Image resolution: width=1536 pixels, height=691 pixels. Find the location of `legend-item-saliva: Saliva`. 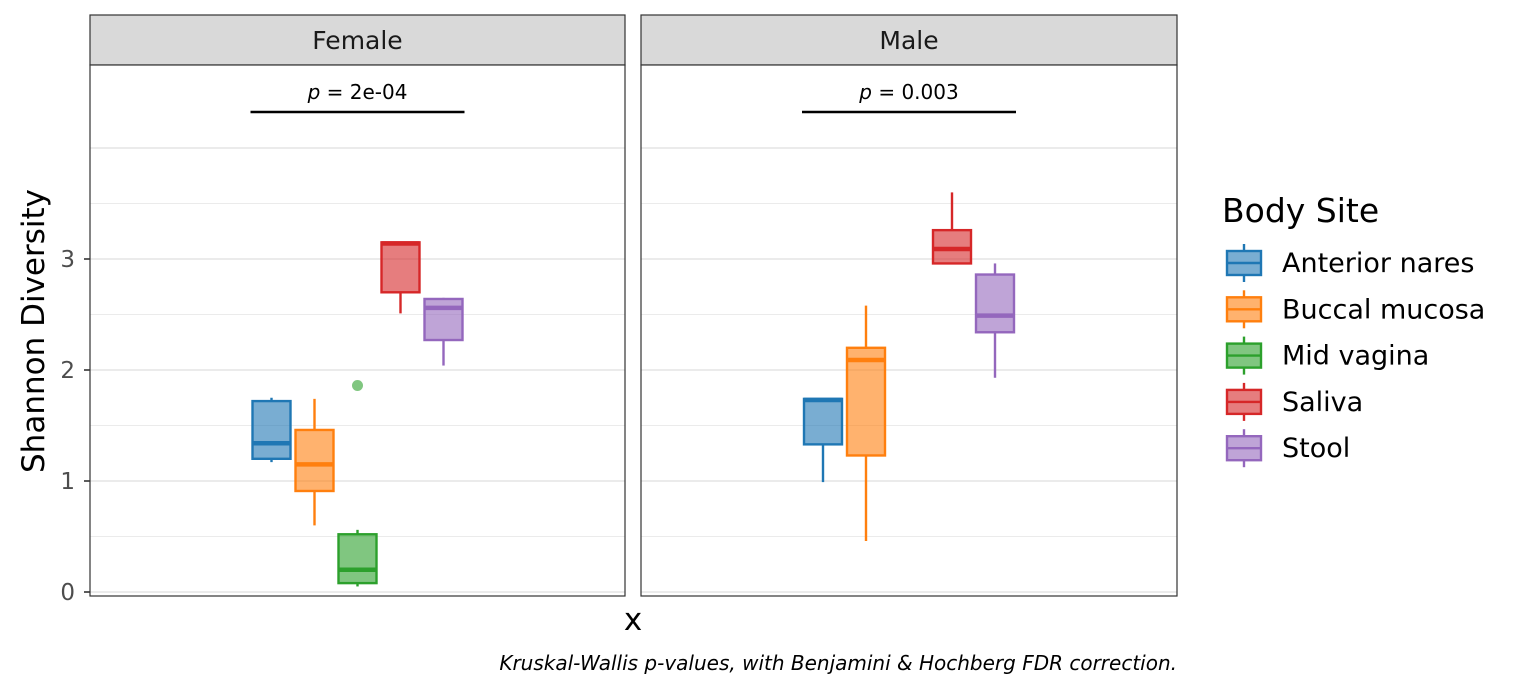

legend-item-saliva: Saliva is located at coordinates (1294, 401).